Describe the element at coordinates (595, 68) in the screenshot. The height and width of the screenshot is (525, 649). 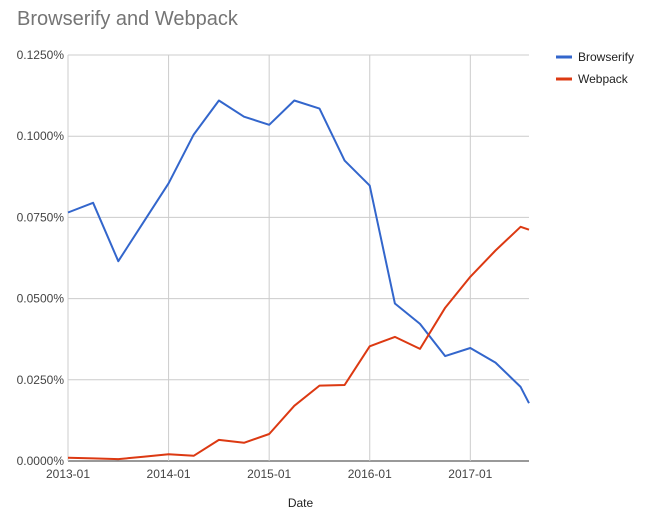
I see `legend: Browserify Webpack` at that location.